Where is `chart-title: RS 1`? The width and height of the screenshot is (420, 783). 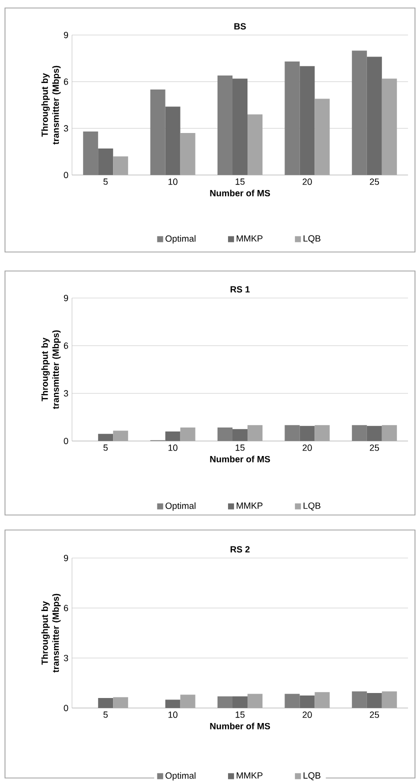
chart-title: RS 1 is located at coordinates (240, 289).